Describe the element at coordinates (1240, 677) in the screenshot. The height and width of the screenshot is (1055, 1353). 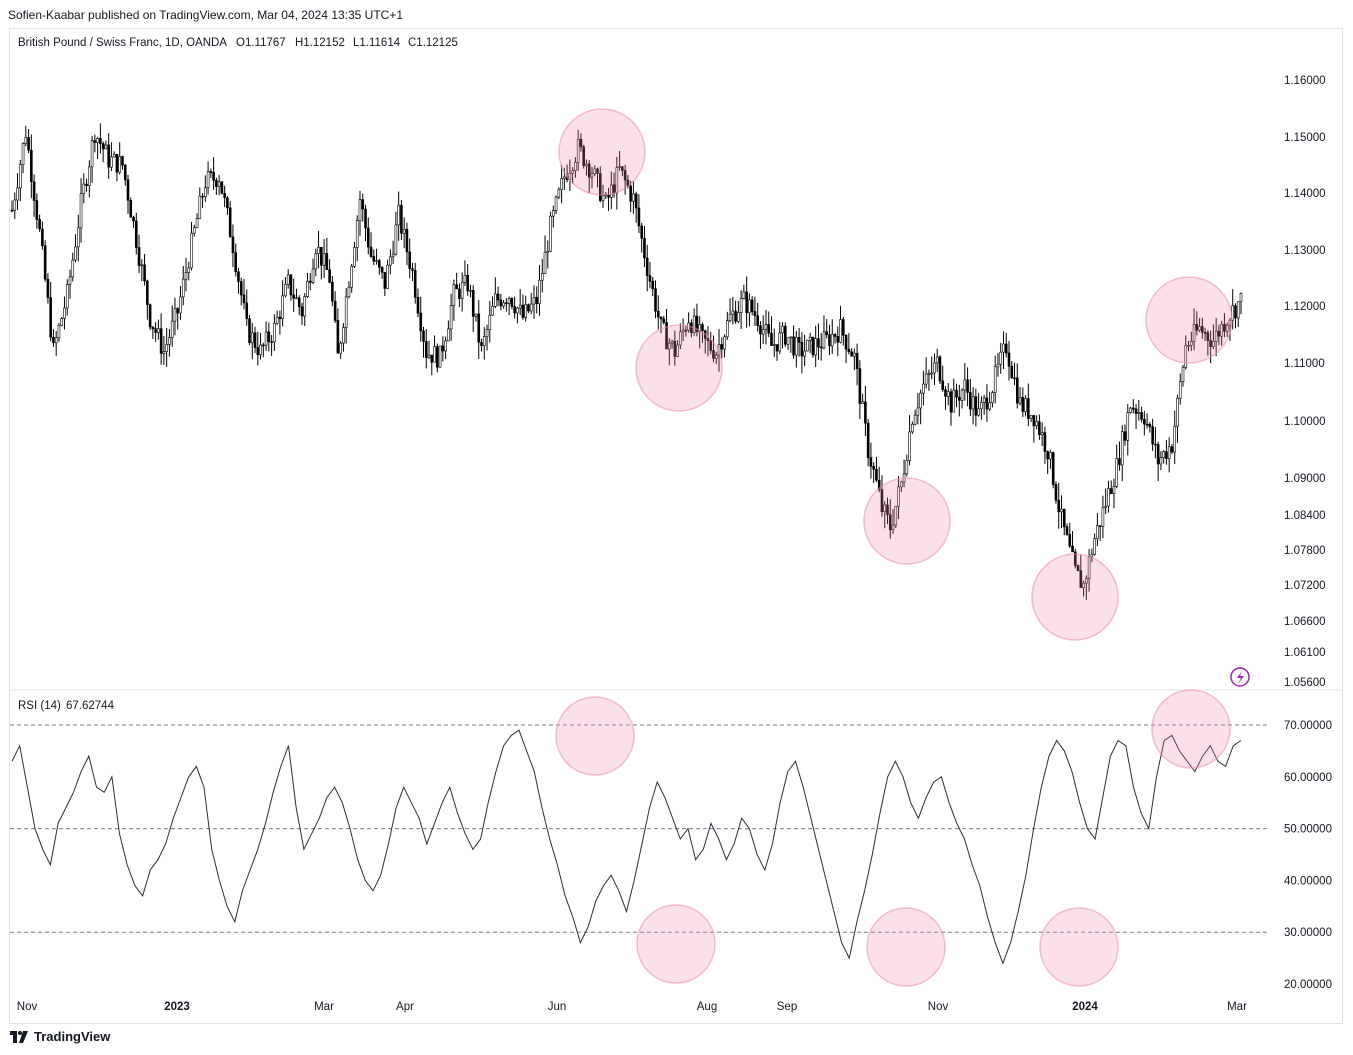
I see `flash-icon` at that location.